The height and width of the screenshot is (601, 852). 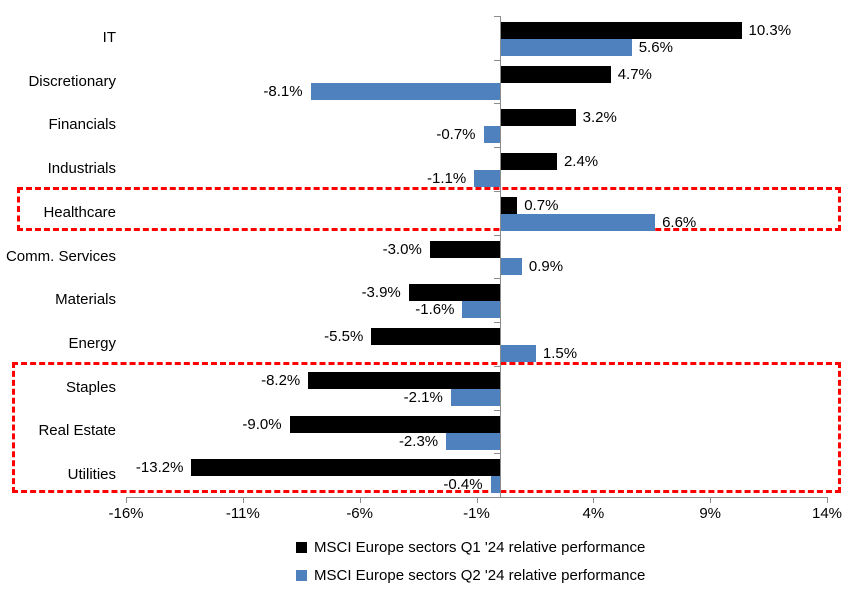 What do you see at coordinates (770, 30) in the screenshot?
I see `value-label: 10.3%` at bounding box center [770, 30].